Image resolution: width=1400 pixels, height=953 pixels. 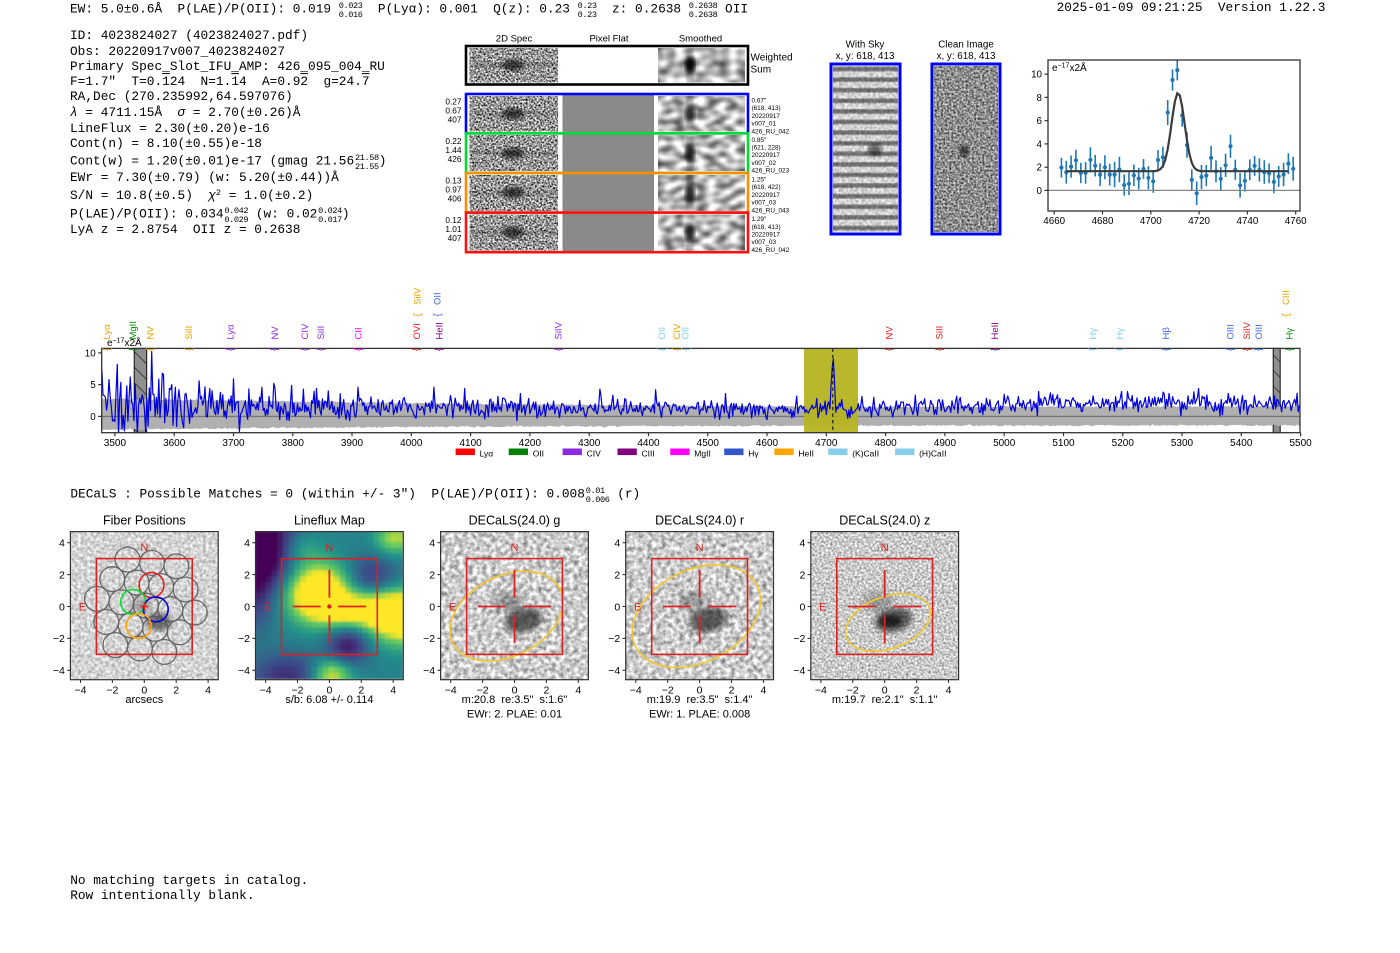 What do you see at coordinates (1123, 443) in the screenshot?
I see `svg-text: 5200` at bounding box center [1123, 443].